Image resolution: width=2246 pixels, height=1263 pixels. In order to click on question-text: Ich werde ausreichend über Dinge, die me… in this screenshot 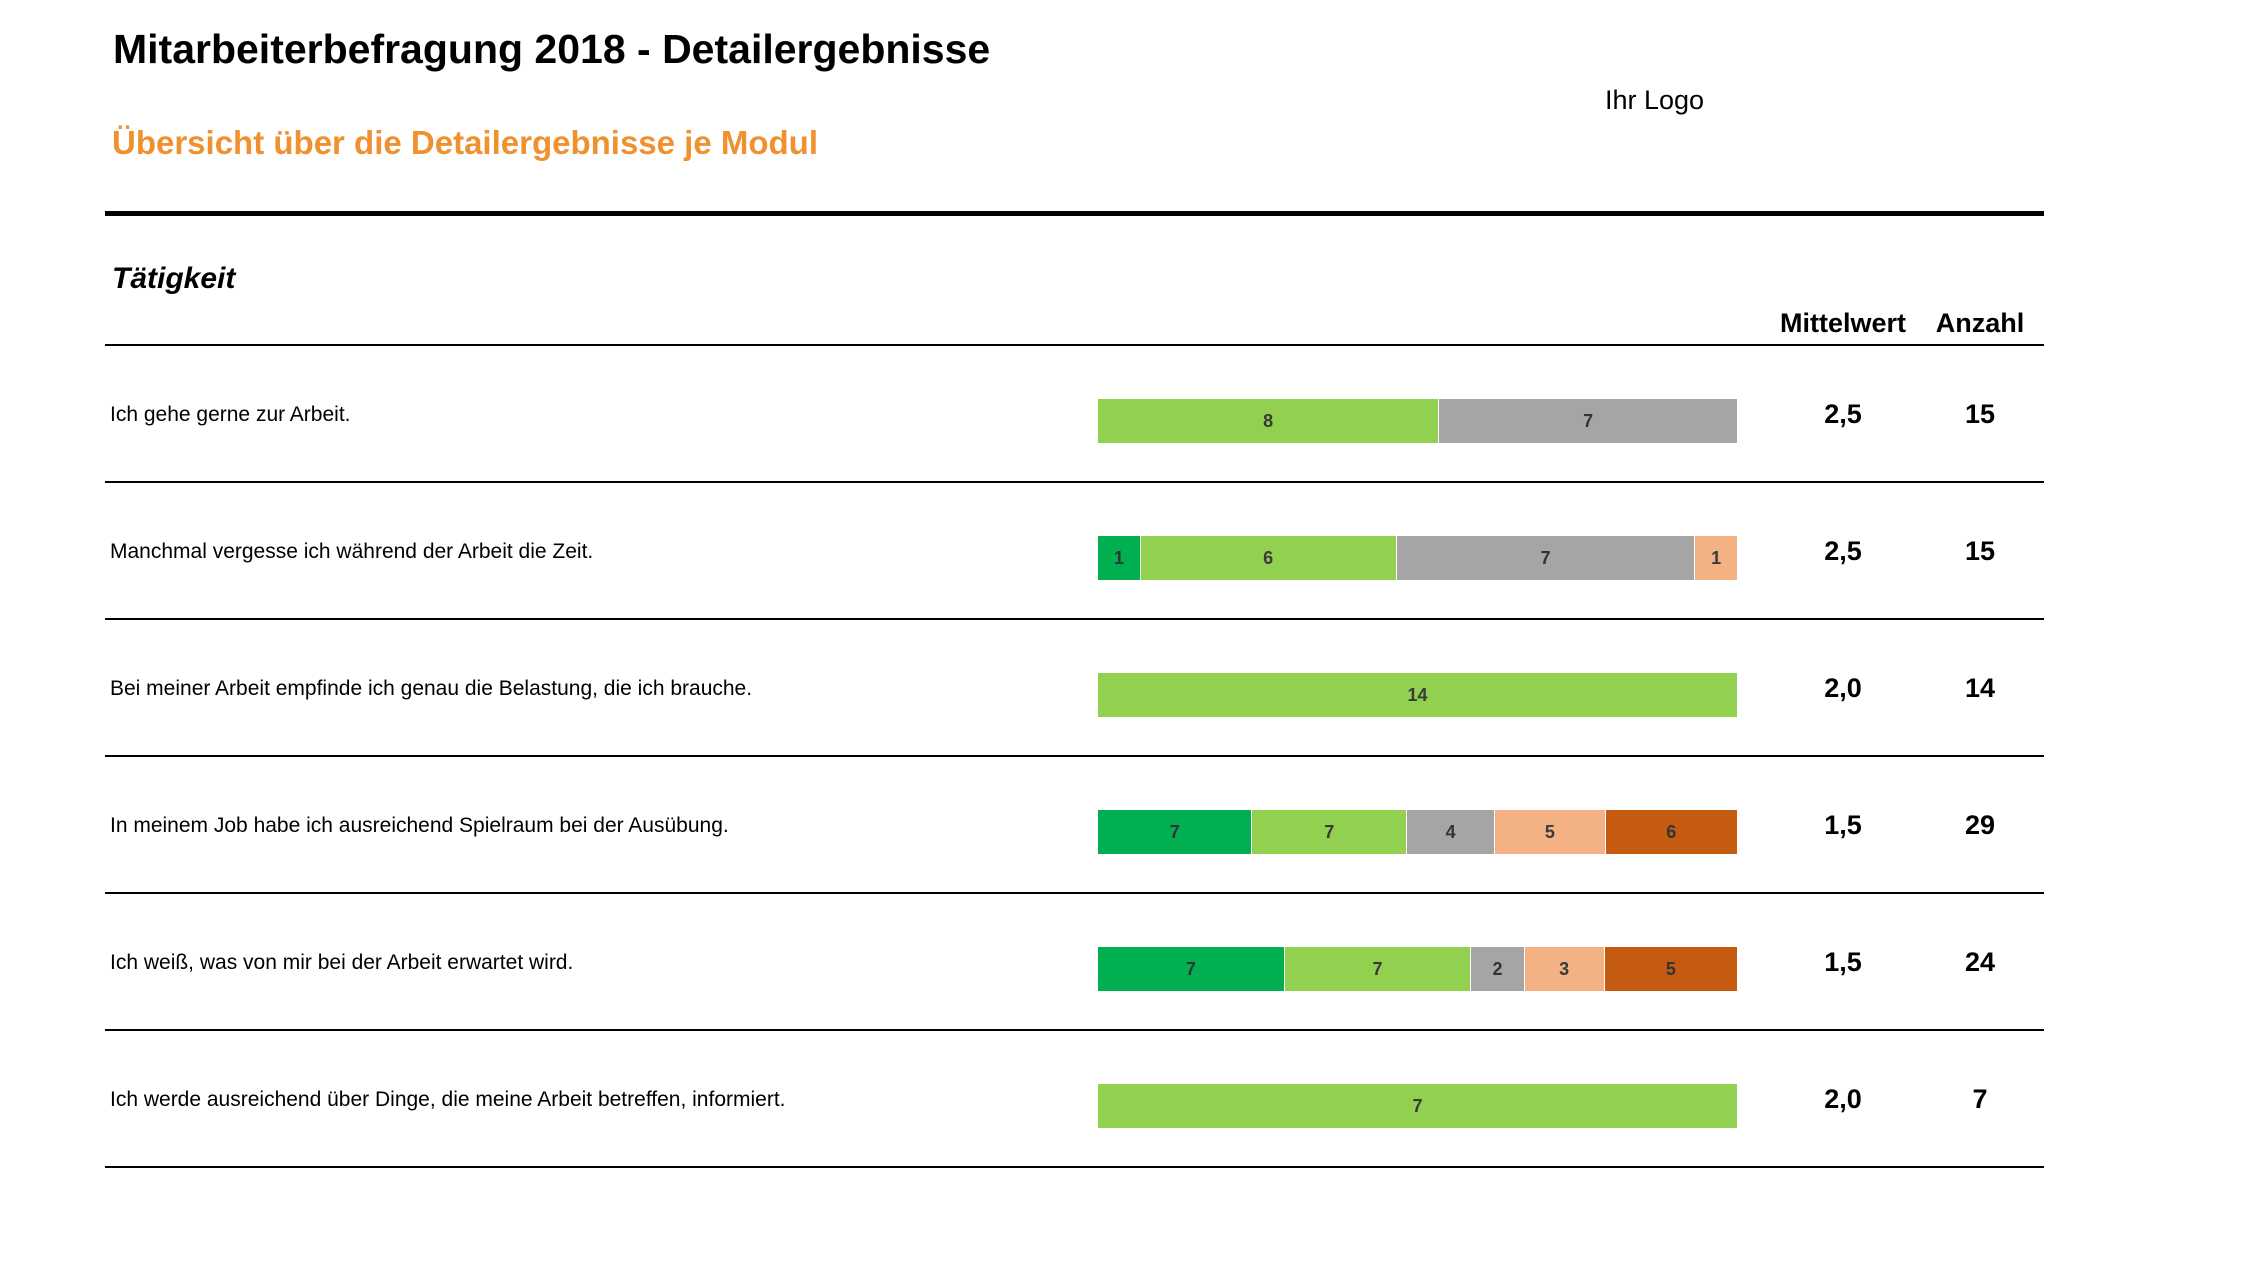, I will do `click(448, 1099)`.